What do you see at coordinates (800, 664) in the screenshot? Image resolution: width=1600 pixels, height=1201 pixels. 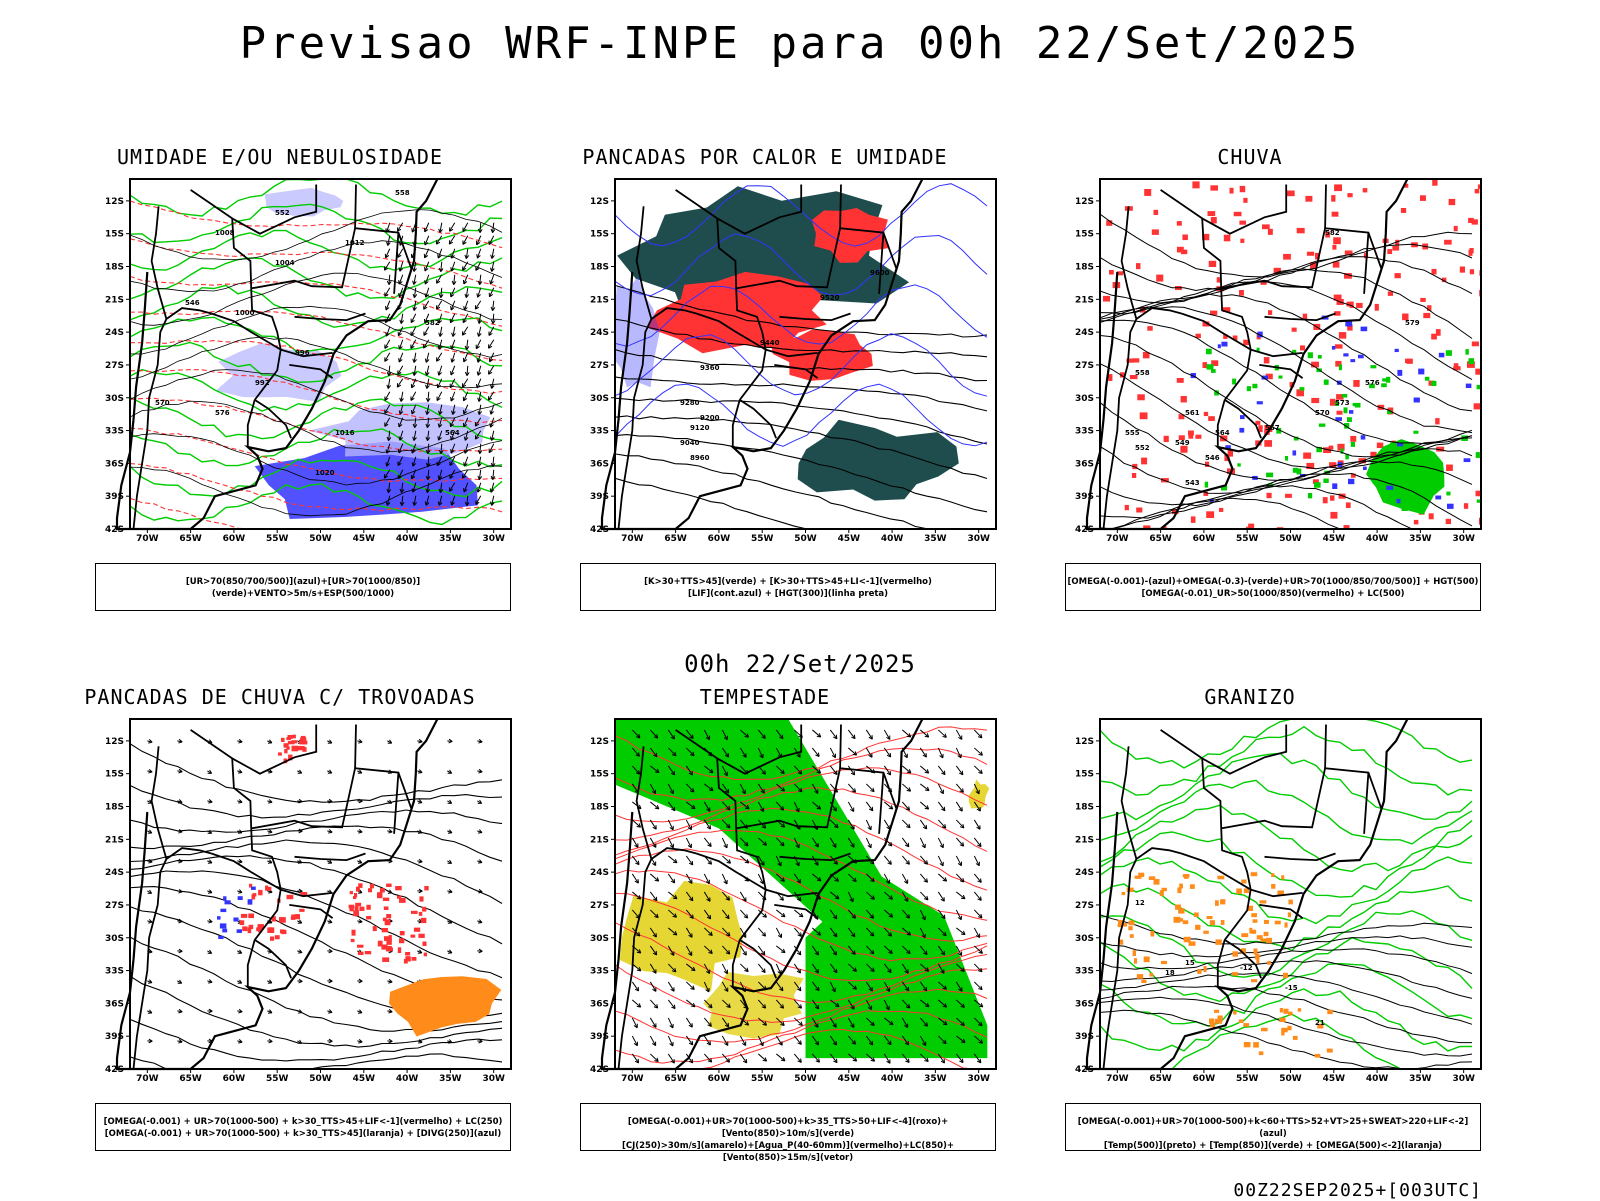 I see `middle-date: 00h 22/Set/2025` at bounding box center [800, 664].